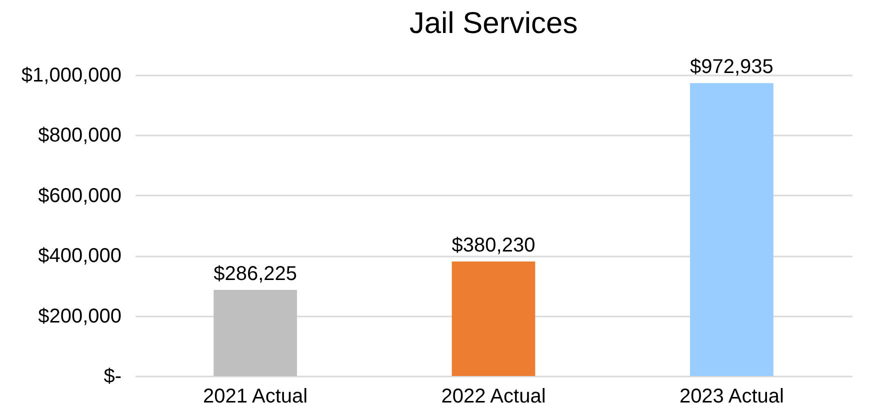 The image size is (872, 418). I want to click on x-tick-label: 2023 Actual, so click(731, 397).